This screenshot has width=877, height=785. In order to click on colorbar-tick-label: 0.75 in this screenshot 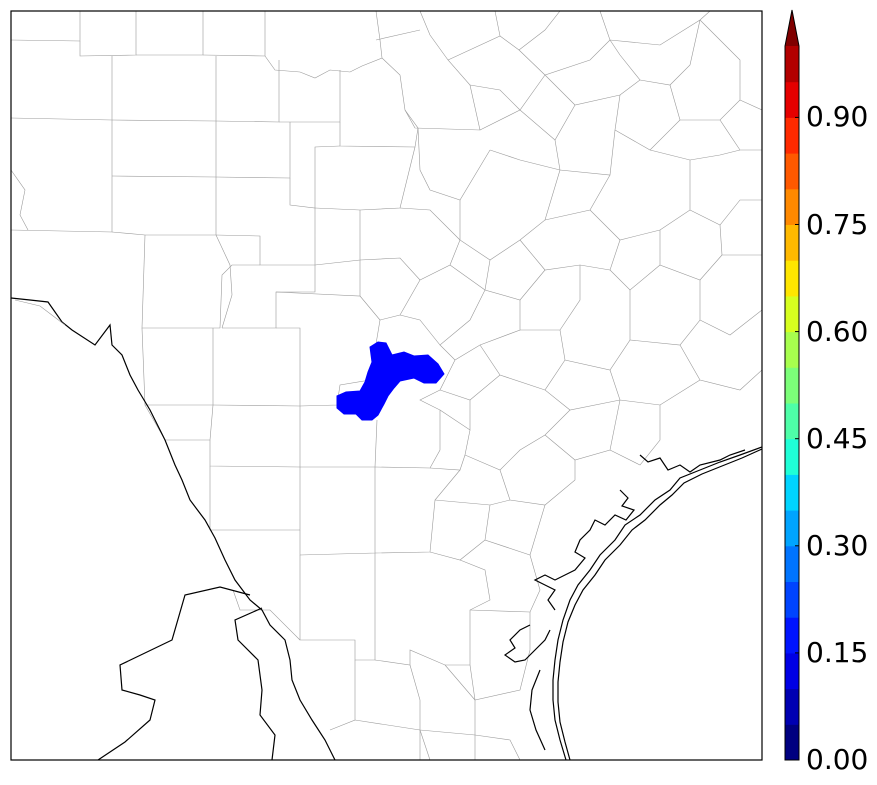, I will do `click(837, 224)`.